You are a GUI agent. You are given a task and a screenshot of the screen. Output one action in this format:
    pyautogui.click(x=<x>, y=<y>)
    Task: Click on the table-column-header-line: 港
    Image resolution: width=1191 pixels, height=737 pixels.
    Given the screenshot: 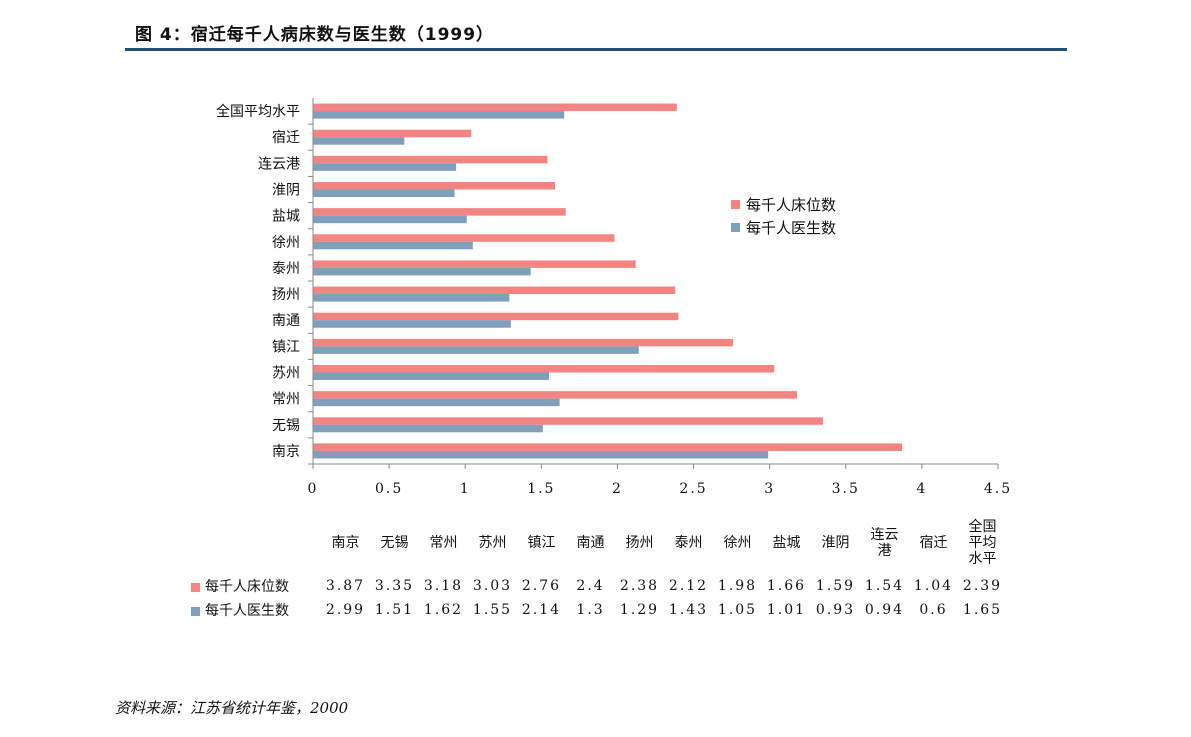 What is the action you would take?
    pyautogui.click(x=884, y=551)
    